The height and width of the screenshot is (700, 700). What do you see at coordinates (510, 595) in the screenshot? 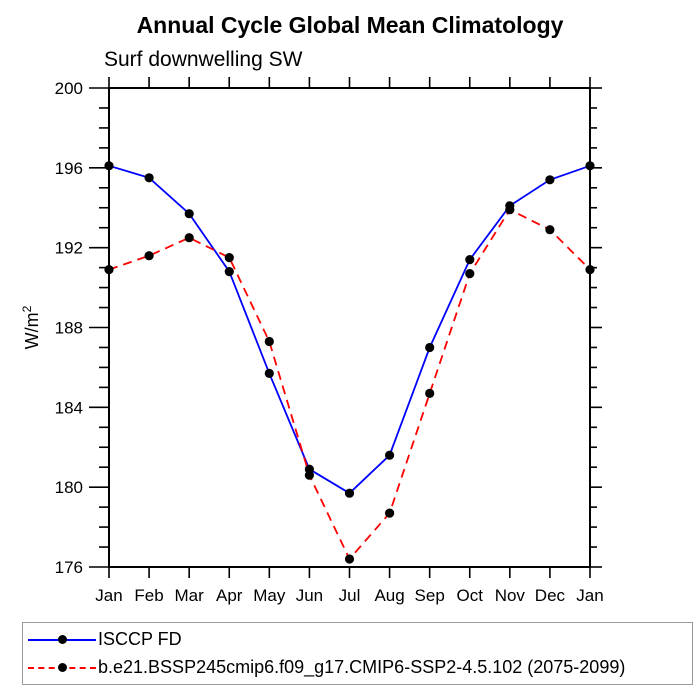
I see `x-tick-label: Nov` at bounding box center [510, 595].